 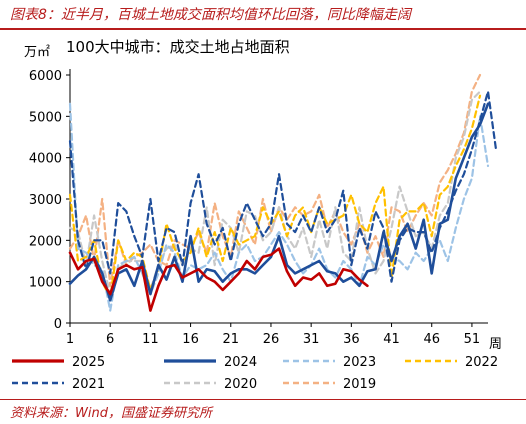 I want to click on x-tick-label: 31, so click(x=311, y=339).